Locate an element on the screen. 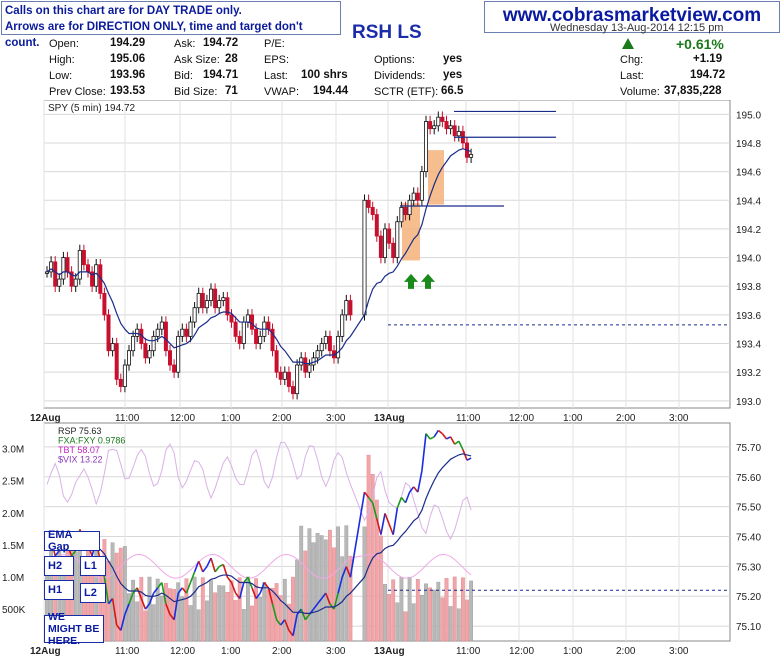 The image size is (780, 659). legend-entry: RSP 75.63 is located at coordinates (79, 431).